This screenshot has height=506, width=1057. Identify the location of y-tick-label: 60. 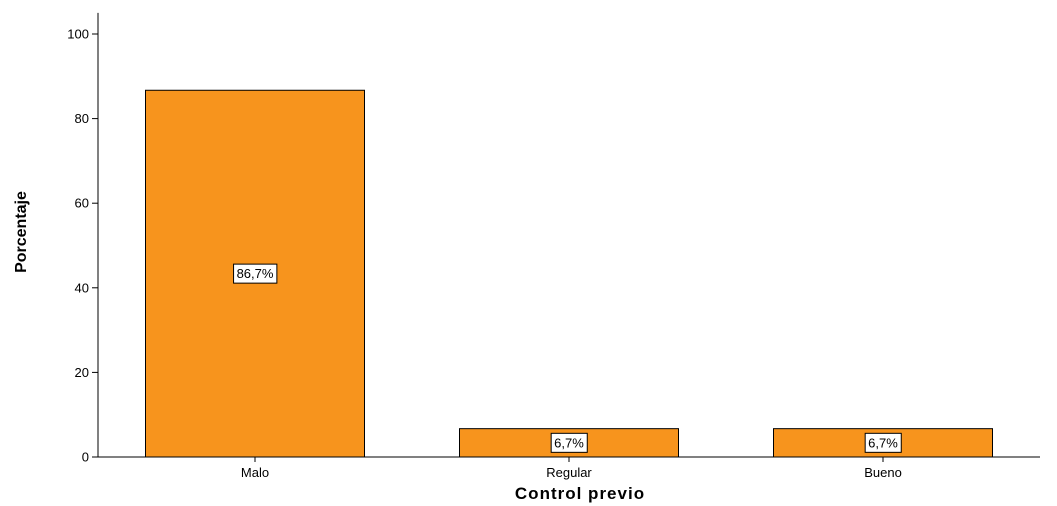
(82, 203).